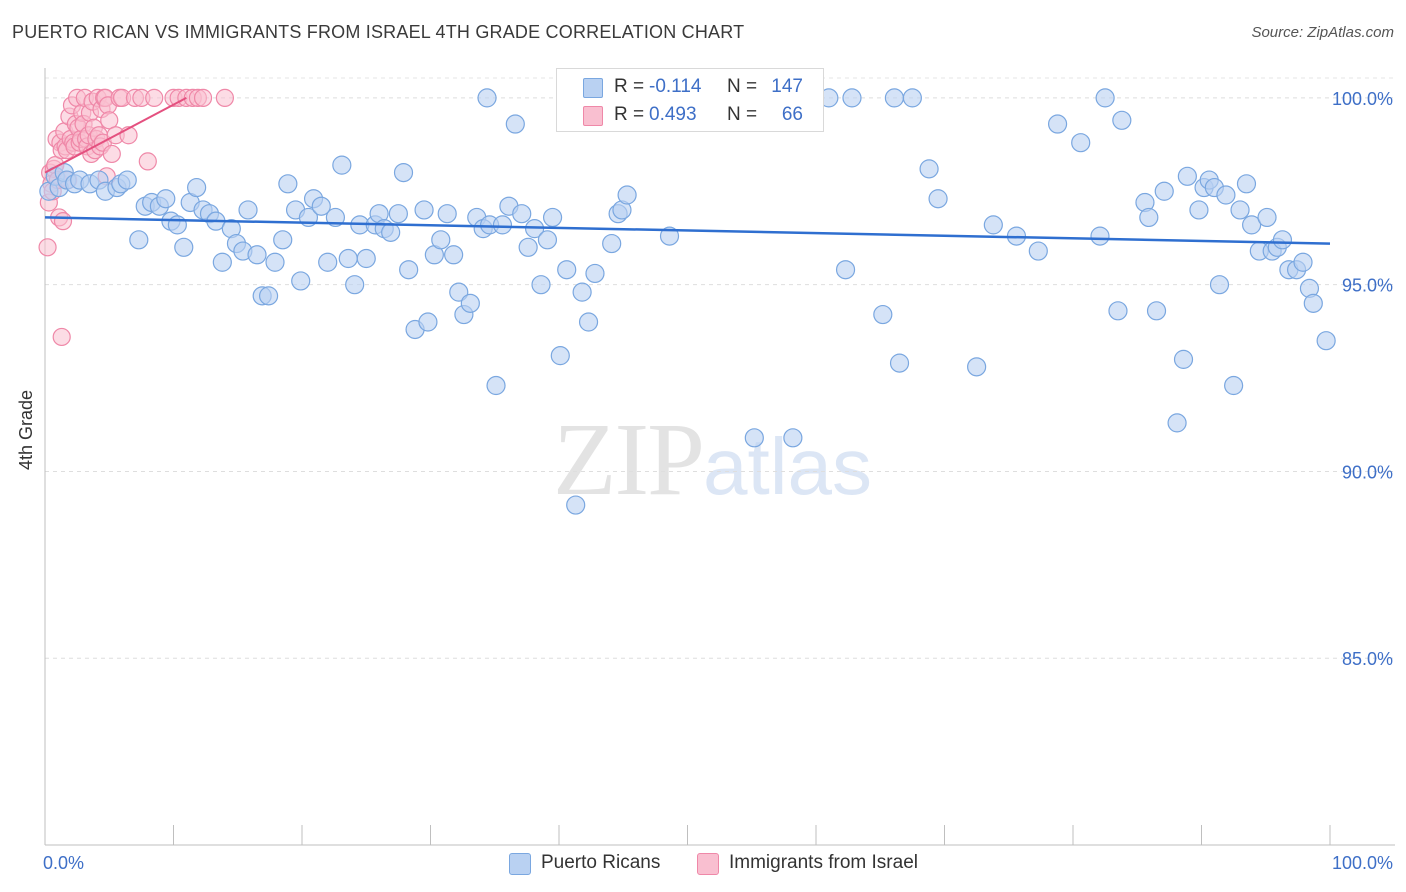 Image resolution: width=1406 pixels, height=892 pixels. I want to click on correlation-legend: R = -0.114 N = 147 R = 0.493 N = 66, so click(690, 100).